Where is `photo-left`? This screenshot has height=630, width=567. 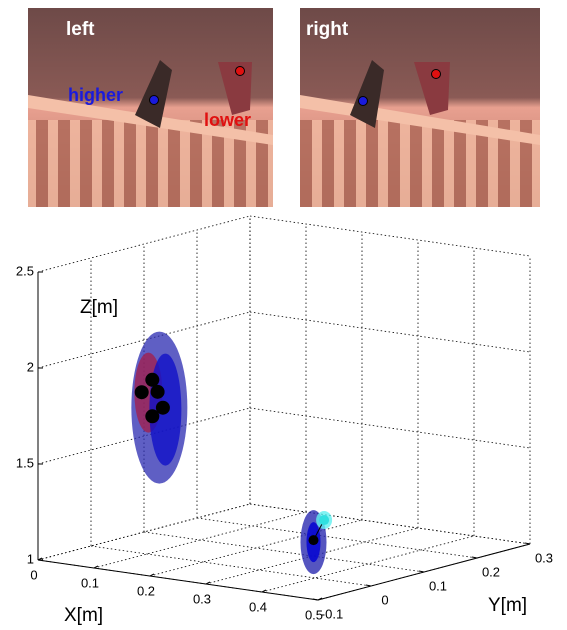
photo-left is located at coordinates (150, 107).